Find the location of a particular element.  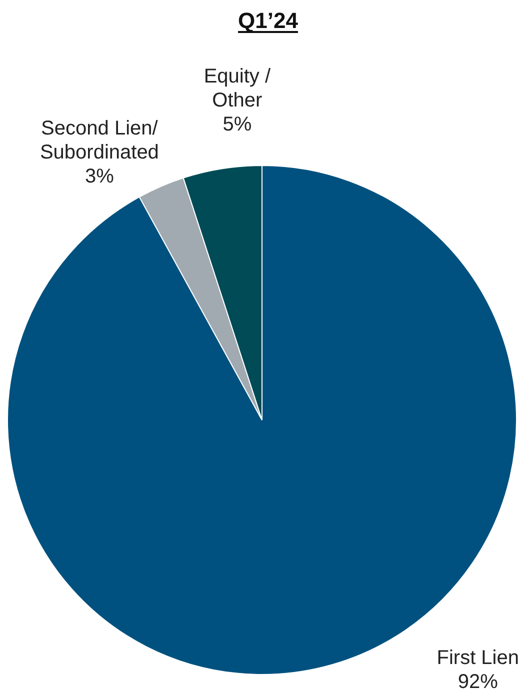

slice-label: First Lien is located at coordinates (477, 658).